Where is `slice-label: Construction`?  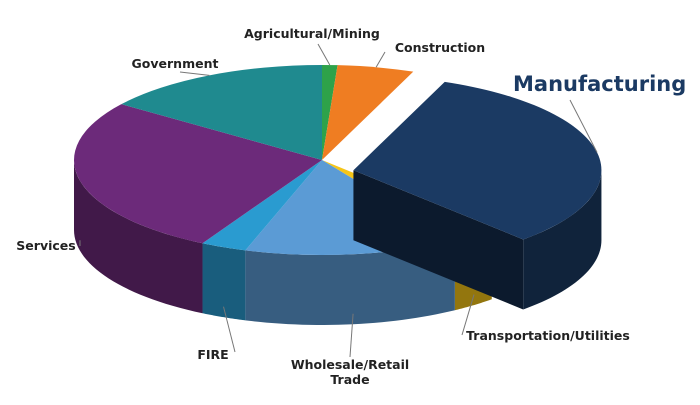 slice-label: Construction is located at coordinates (440, 47).